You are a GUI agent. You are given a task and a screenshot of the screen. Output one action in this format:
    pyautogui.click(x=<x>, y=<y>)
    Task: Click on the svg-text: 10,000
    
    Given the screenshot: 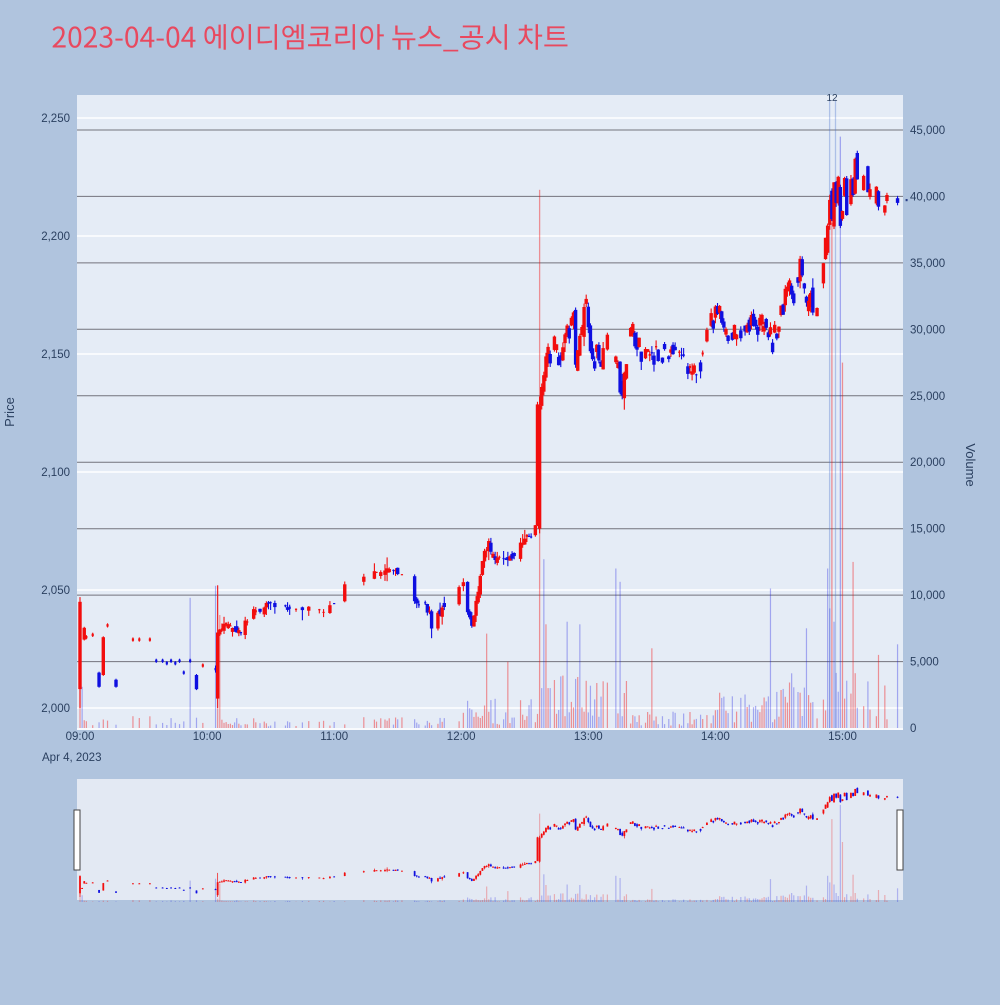 What is the action you would take?
    pyautogui.click(x=927, y=596)
    